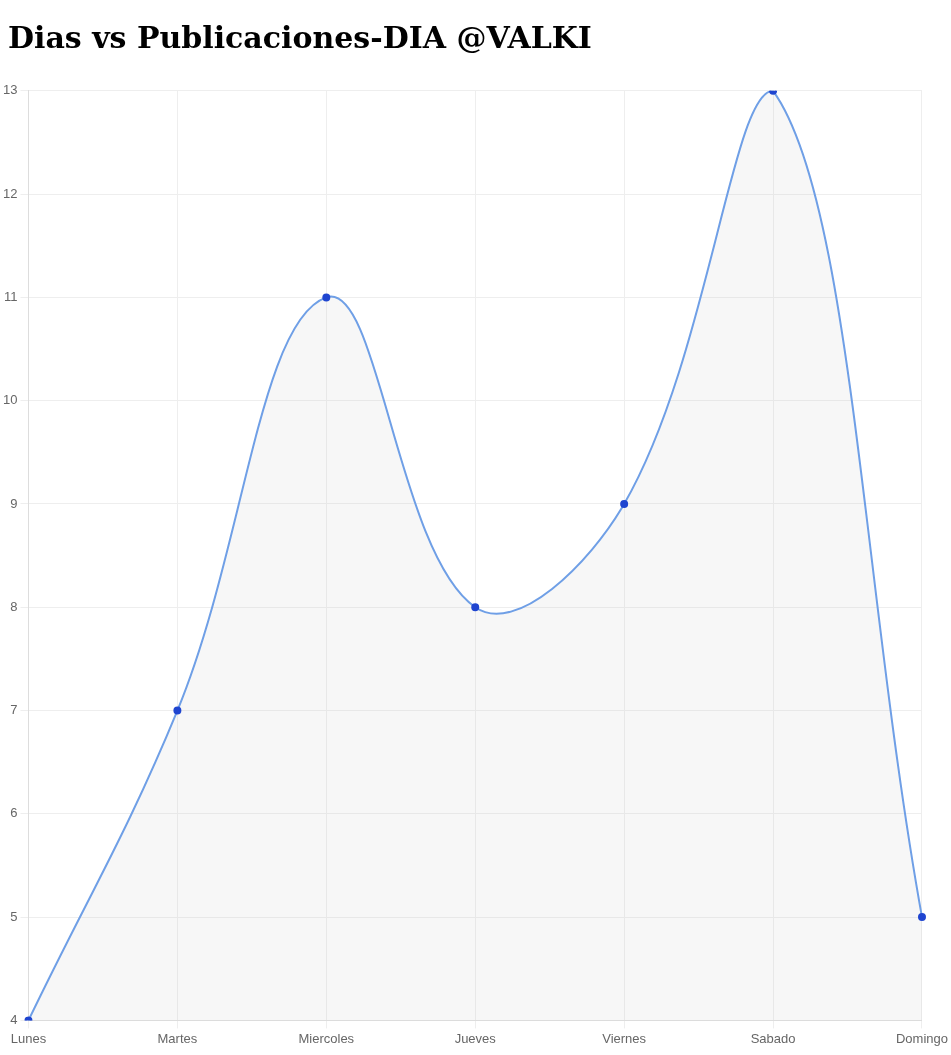  What do you see at coordinates (14, 813) in the screenshot?
I see `y-tick-label: 6` at bounding box center [14, 813].